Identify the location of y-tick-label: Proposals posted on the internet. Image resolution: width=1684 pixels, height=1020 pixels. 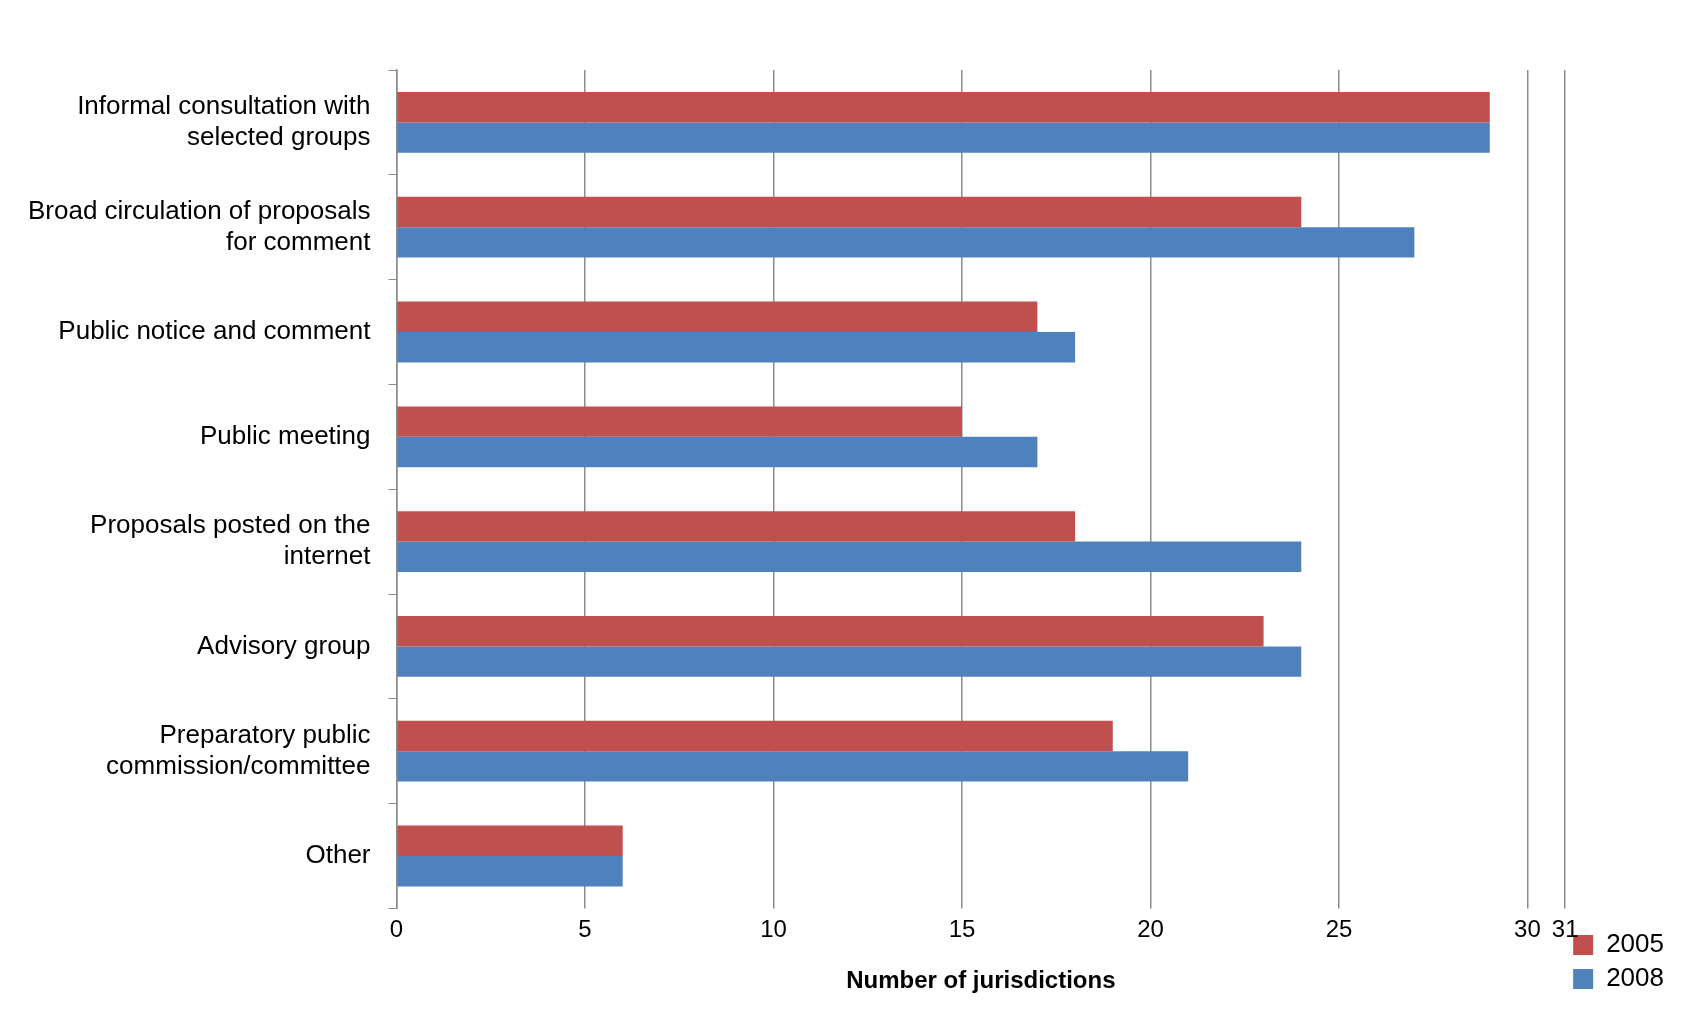
(231, 540).